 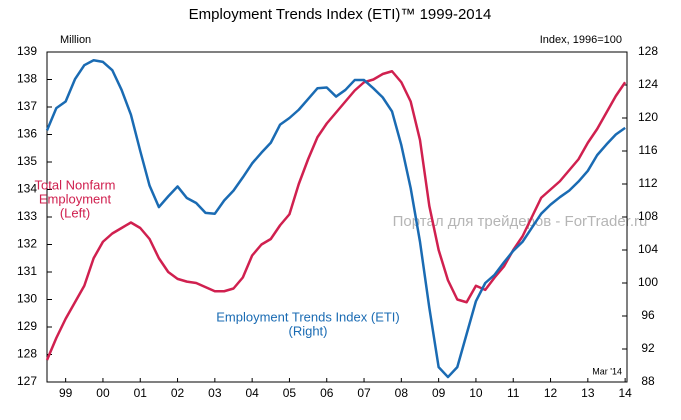 What do you see at coordinates (178, 393) in the screenshot?
I see `x-tick-label: 02` at bounding box center [178, 393].